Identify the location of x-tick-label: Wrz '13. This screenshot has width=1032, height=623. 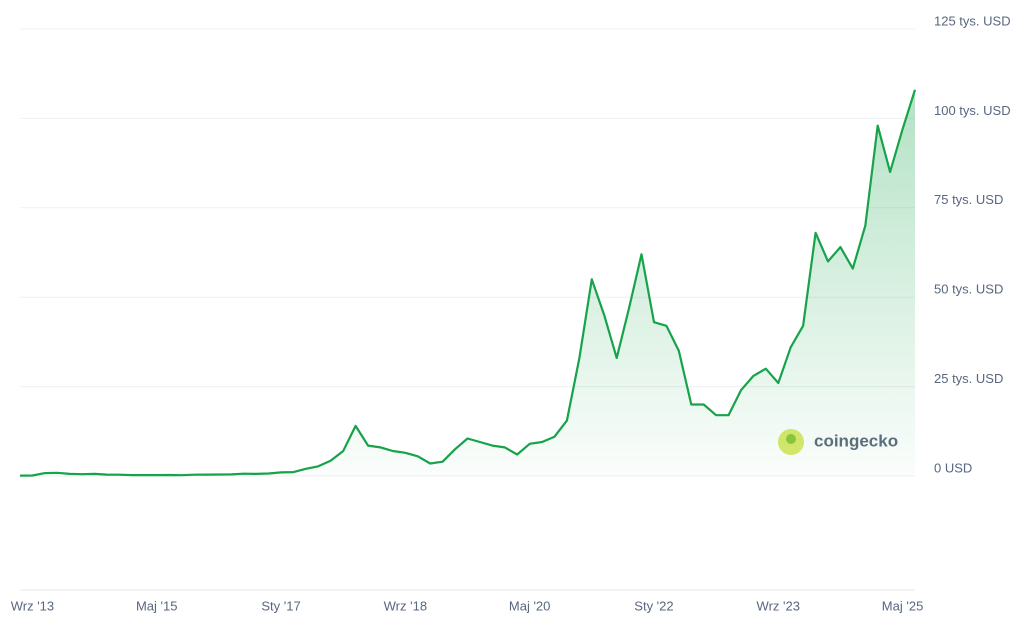
(32, 605).